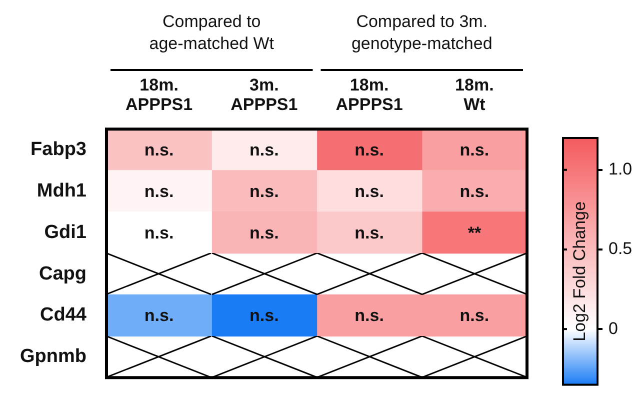 This screenshot has height=401, width=640. What do you see at coordinates (475, 232) in the screenshot?
I see `data-label: **` at bounding box center [475, 232].